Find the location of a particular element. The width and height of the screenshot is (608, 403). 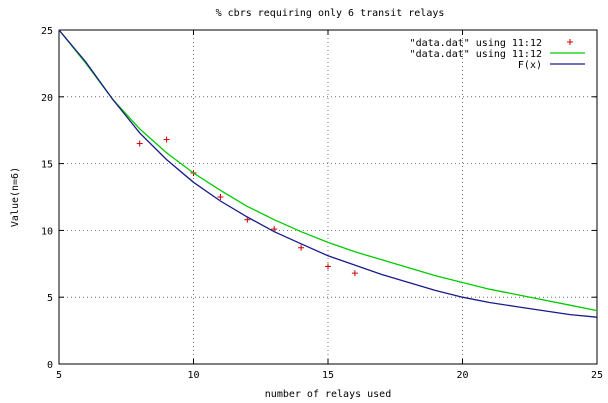

chart-title: % cbrs requiring only 6 transit relays is located at coordinates (330, 13).